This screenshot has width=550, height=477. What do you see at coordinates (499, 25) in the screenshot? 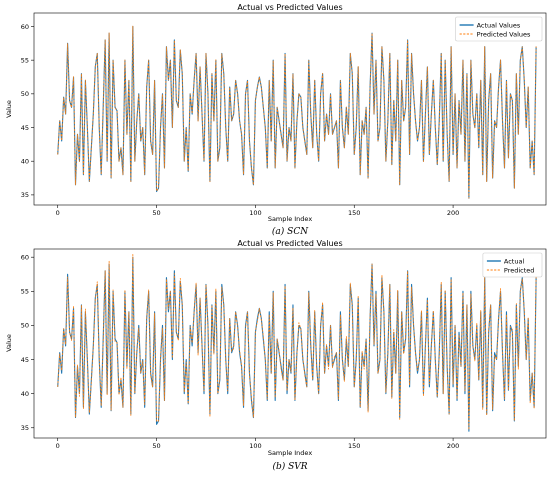
I see `legend-label: Actual Values` at bounding box center [499, 25].